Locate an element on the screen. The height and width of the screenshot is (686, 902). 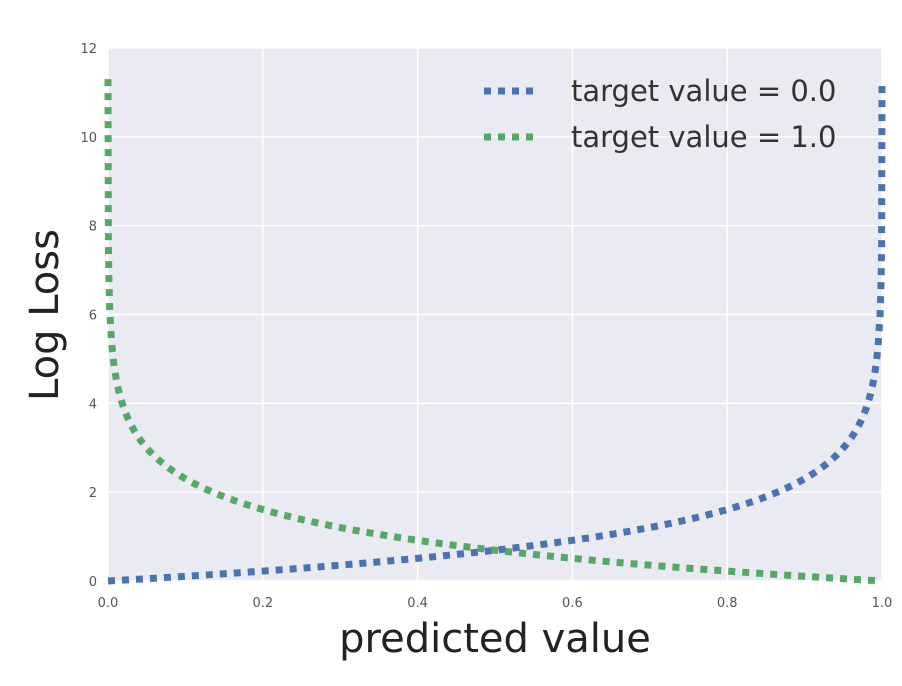
x-tick-label: 0.6 is located at coordinates (572, 603).